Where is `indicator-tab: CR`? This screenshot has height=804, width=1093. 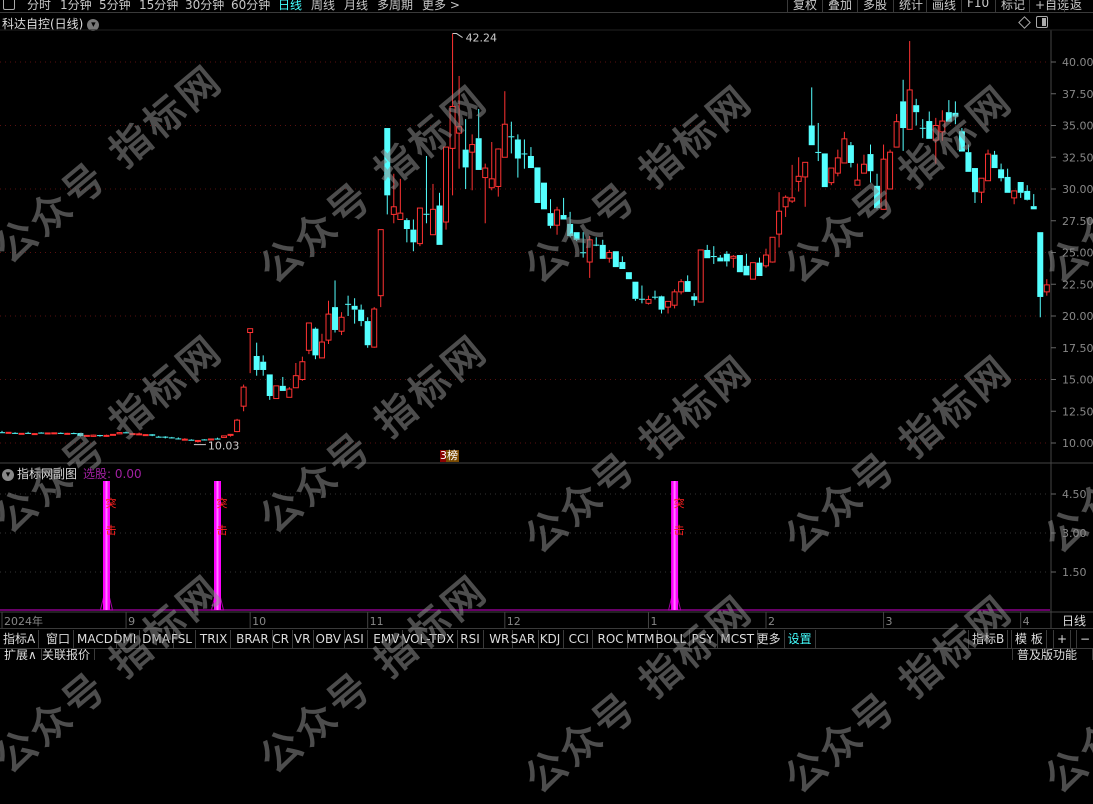 indicator-tab: CR is located at coordinates (281, 639).